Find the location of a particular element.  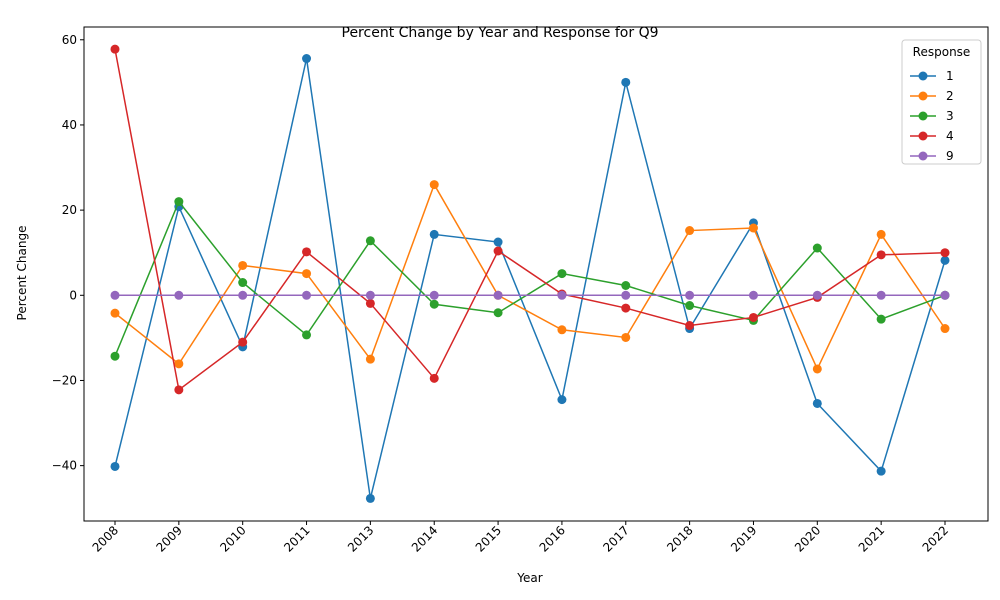

x-tick-label: 2009 is located at coordinates (168, 538).